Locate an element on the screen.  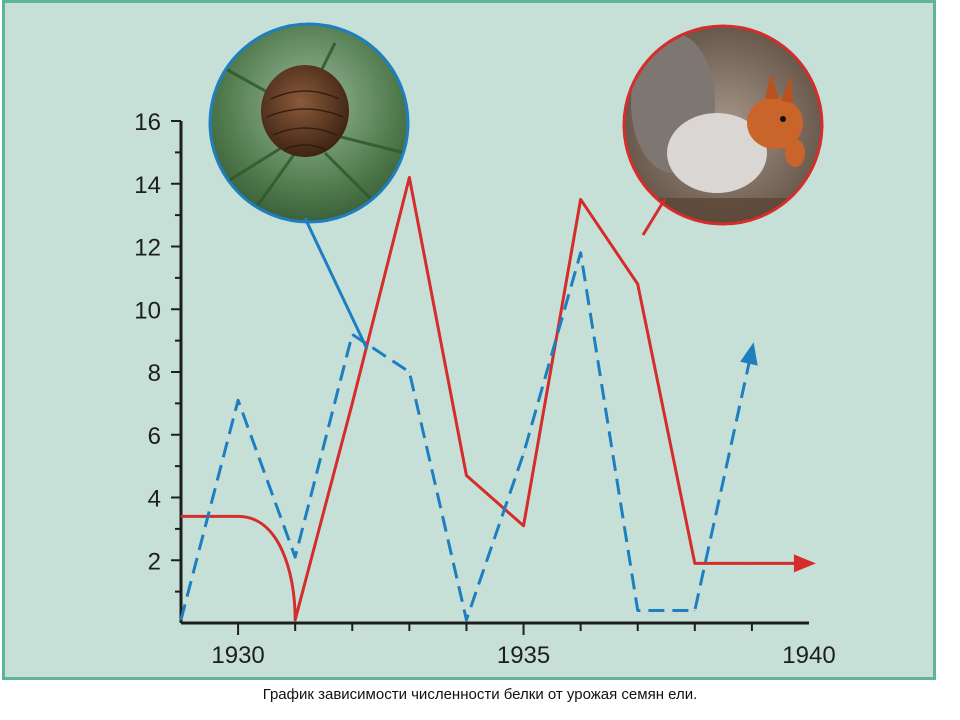
squirrel-illustration is located at coordinates (723, 125).